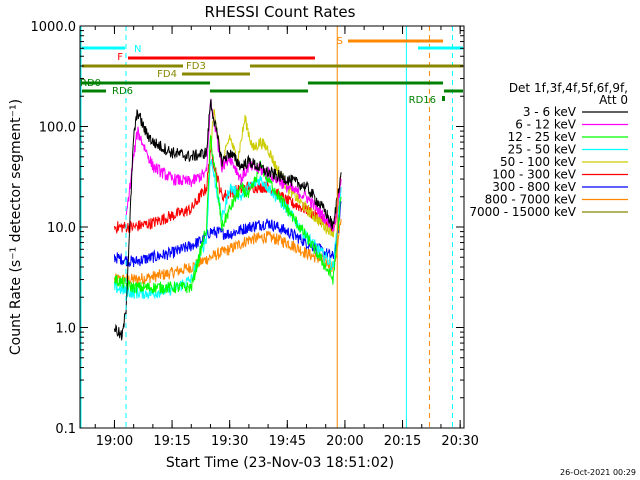 The height and width of the screenshot is (480, 640). I want to click on legend-label-0: 3 - 6 keV, so click(550, 112).